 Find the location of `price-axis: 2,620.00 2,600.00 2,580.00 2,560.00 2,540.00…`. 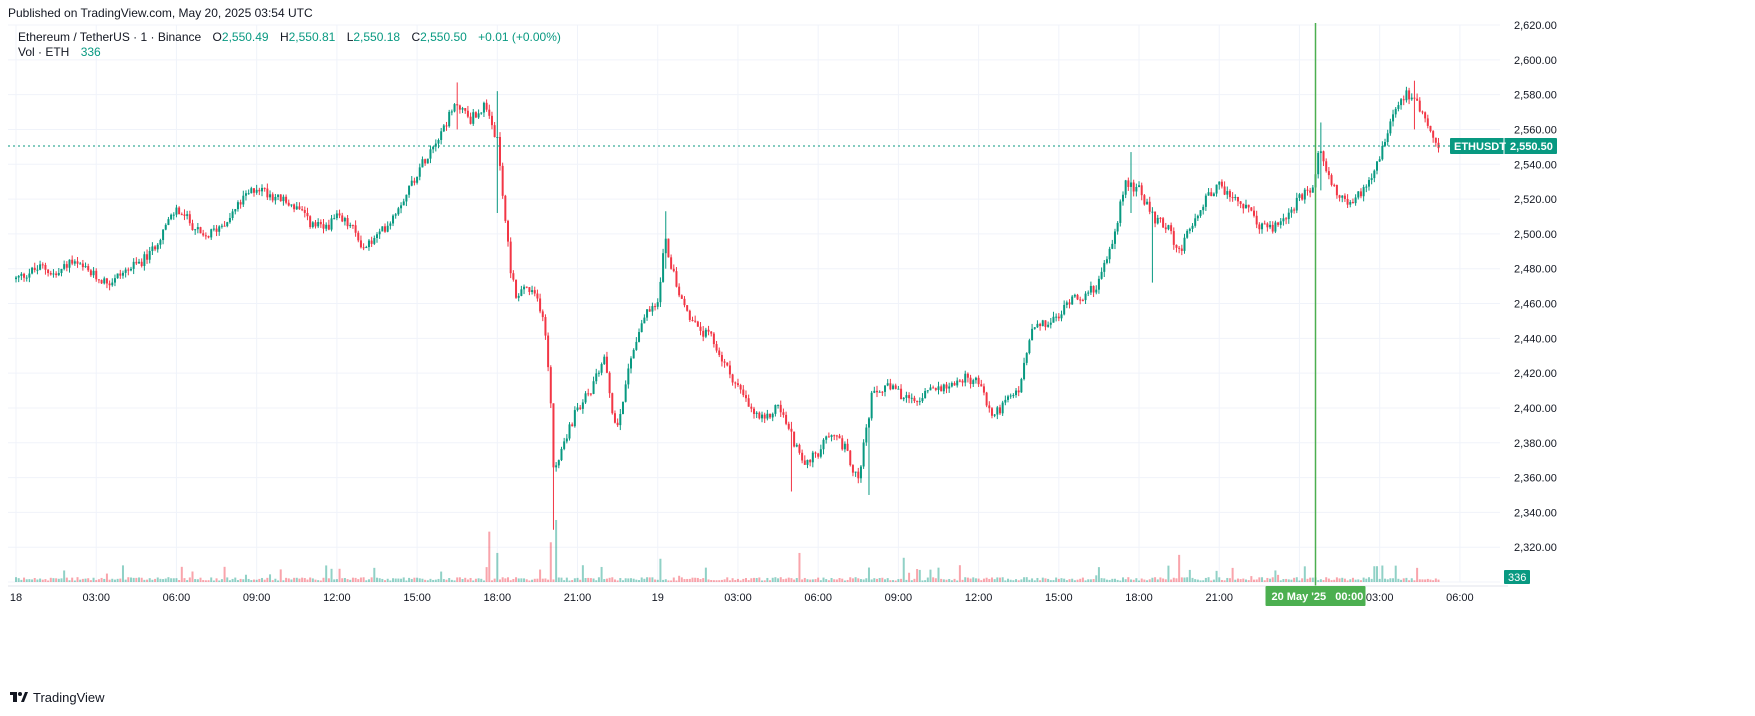

price-axis: 2,620.00 2,600.00 2,580.00 2,560.00 2,540.00… is located at coordinates (1535, 287).